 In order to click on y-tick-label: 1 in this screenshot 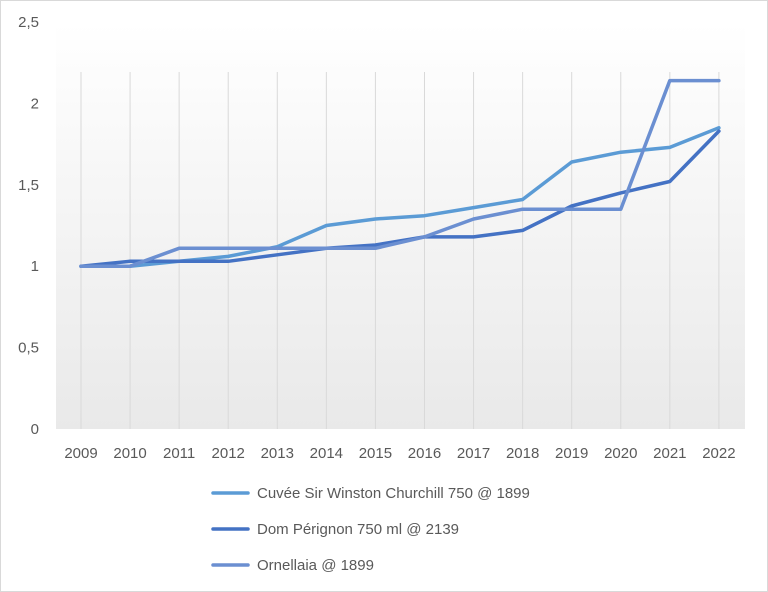, I will do `click(35, 266)`.